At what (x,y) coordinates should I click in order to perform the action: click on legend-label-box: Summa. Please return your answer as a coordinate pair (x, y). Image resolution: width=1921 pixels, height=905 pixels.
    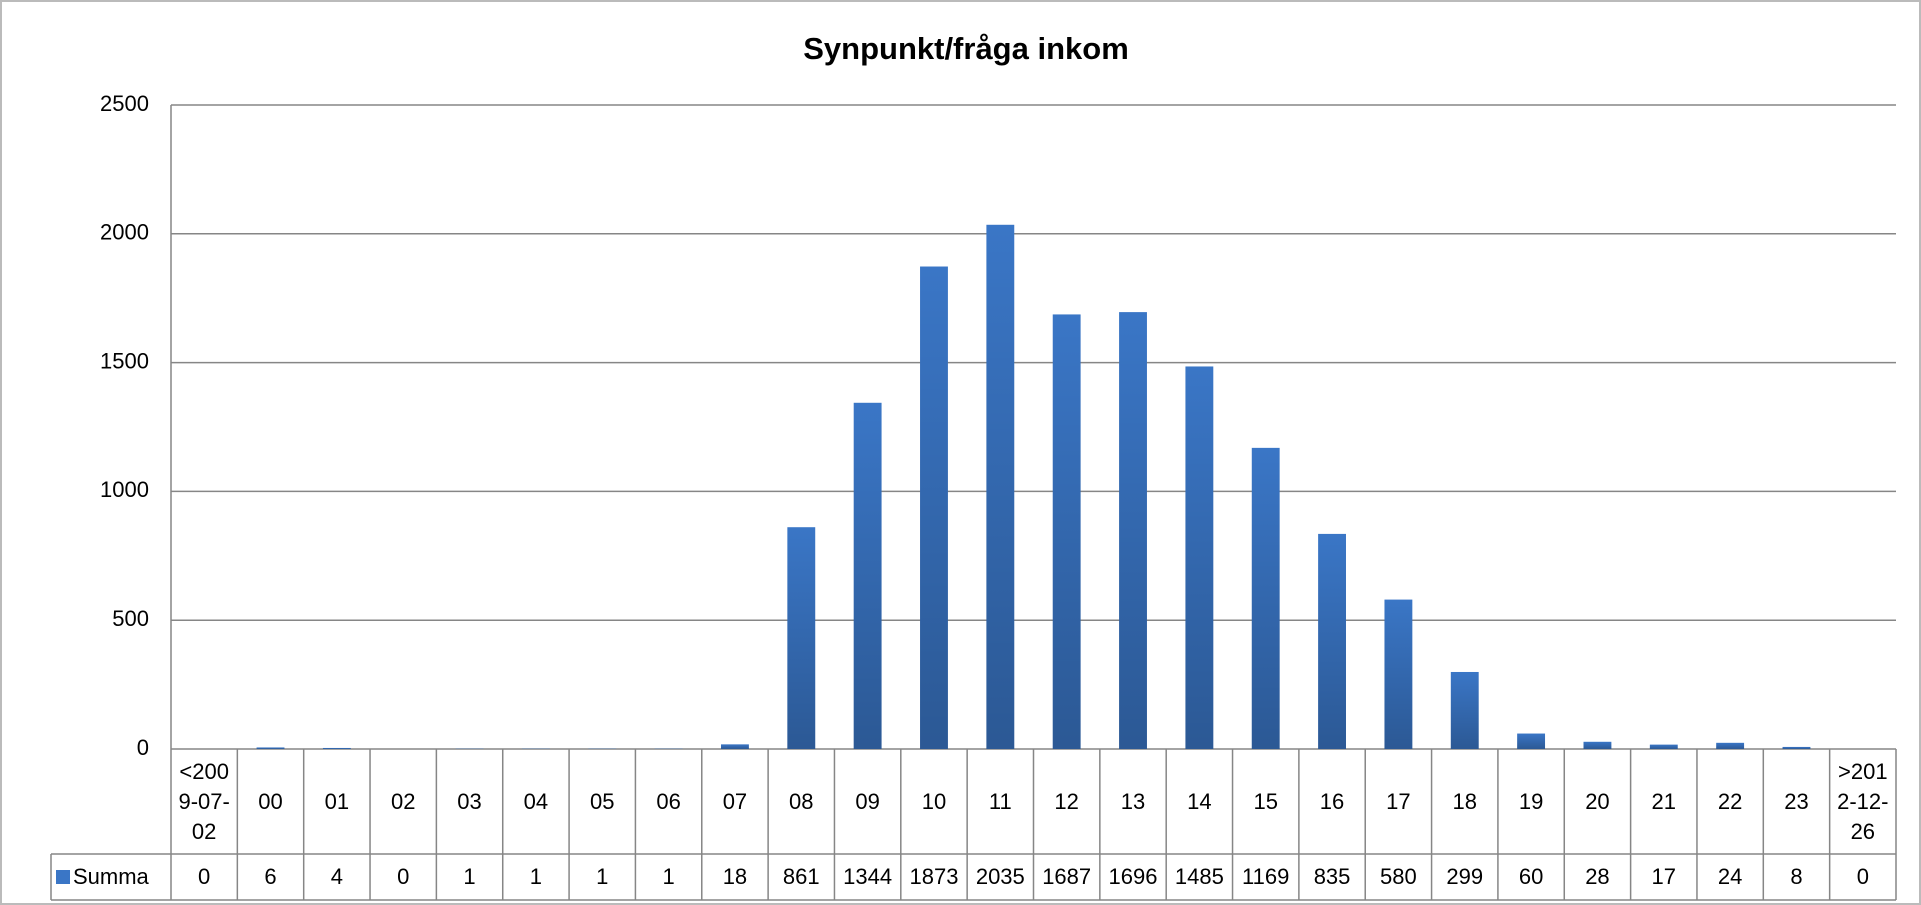
    Looking at the image, I should click on (111, 876).